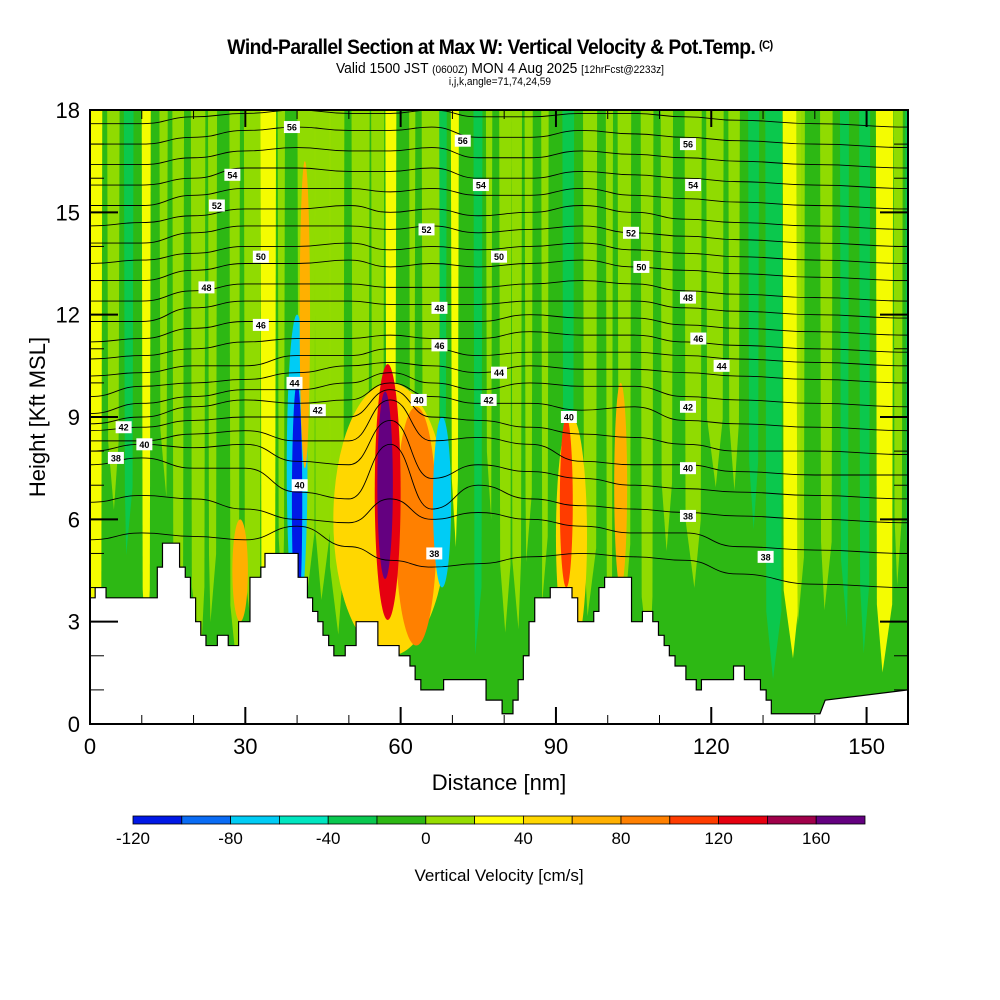  I want to click on contour-label-text: 44, so click(499, 373).